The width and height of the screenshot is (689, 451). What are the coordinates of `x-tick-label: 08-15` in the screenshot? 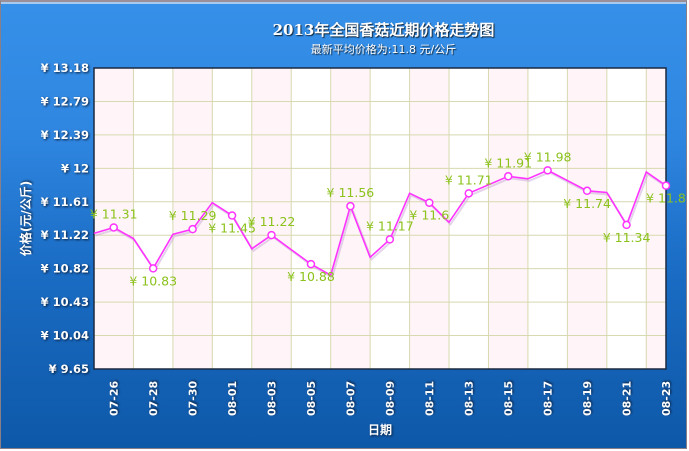 It's located at (508, 398).